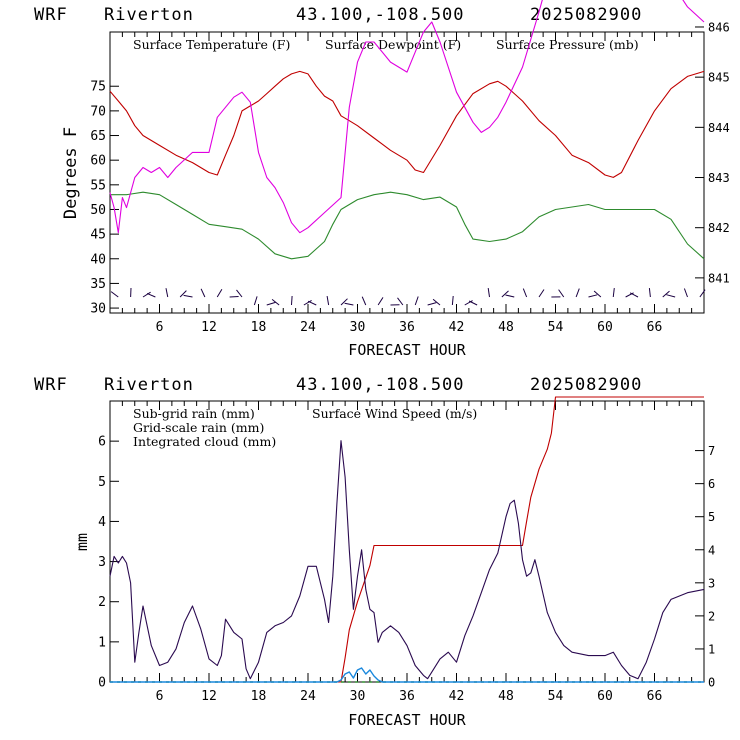 The height and width of the screenshot is (740, 740). Describe the element at coordinates (719, 178) in the screenshot. I see `y2-tick-label: 843` at that location.